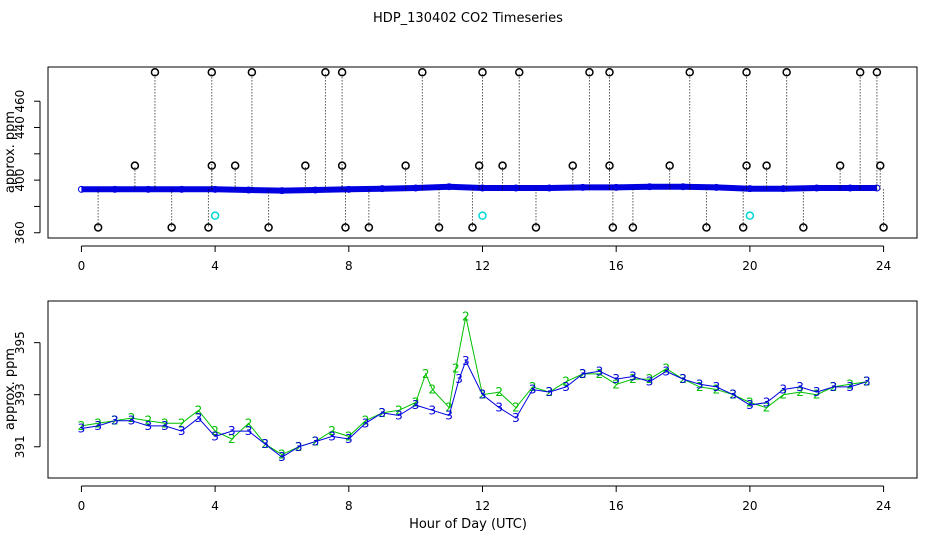 This screenshot has width=936, height=544. Describe the element at coordinates (349, 266) in the screenshot. I see `top-x-tick-label: 8` at that location.